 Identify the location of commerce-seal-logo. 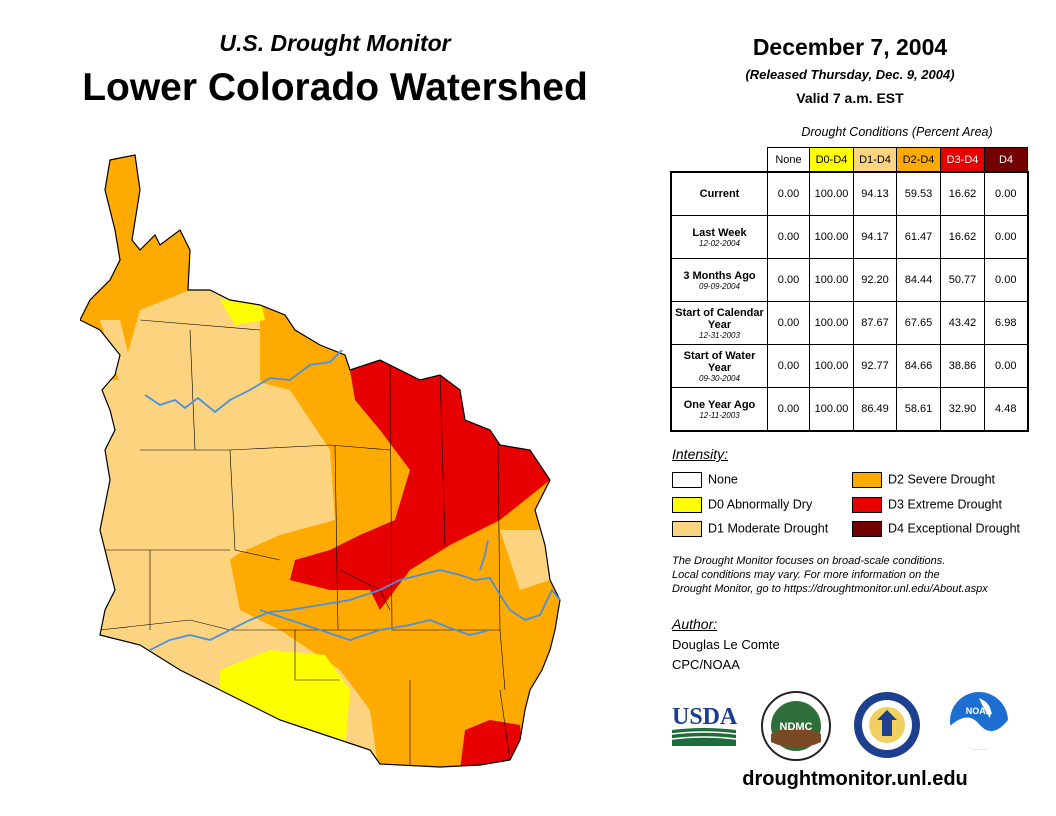
(887, 725).